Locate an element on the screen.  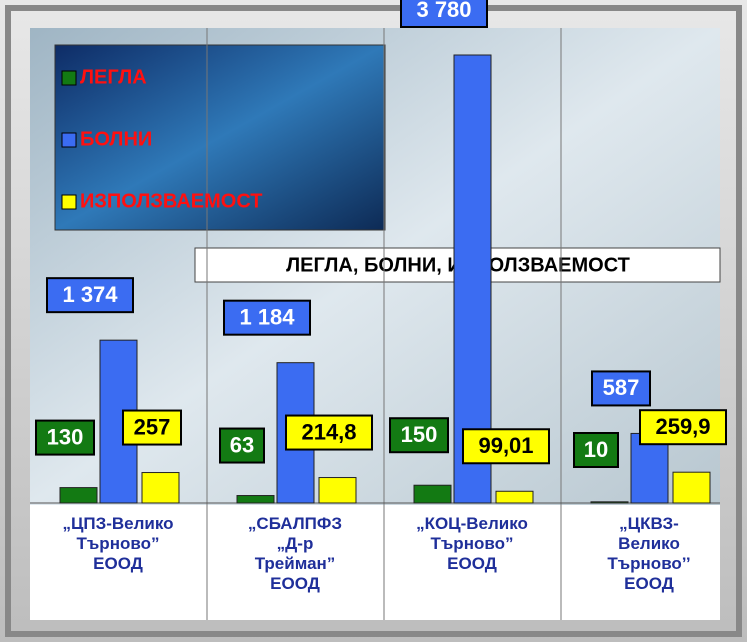
value-label: 259,9 is located at coordinates (682, 426).